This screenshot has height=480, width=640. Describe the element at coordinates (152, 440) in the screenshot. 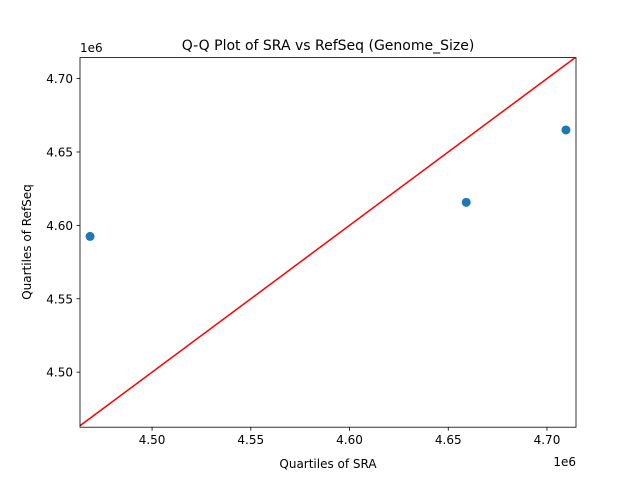

I see `x-tick-label: 4.50` at that location.